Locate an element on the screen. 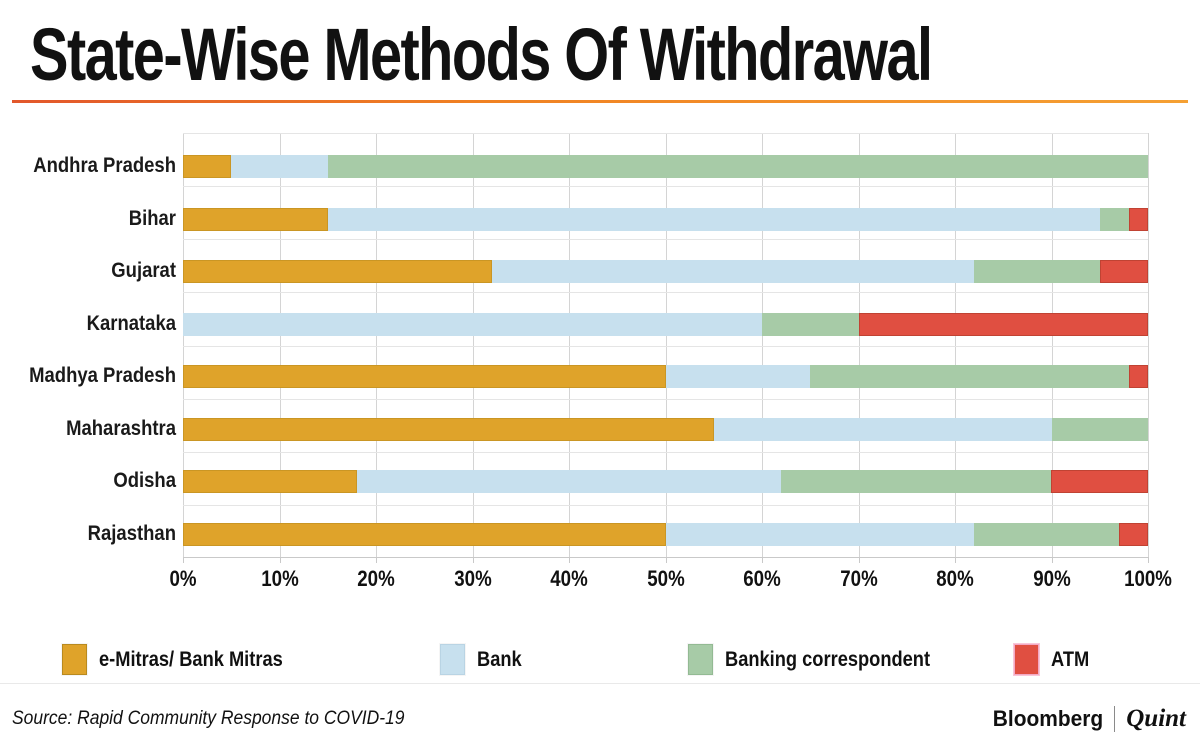 This screenshot has height=753, width=1200. legend-label: Bank is located at coordinates (499, 659).